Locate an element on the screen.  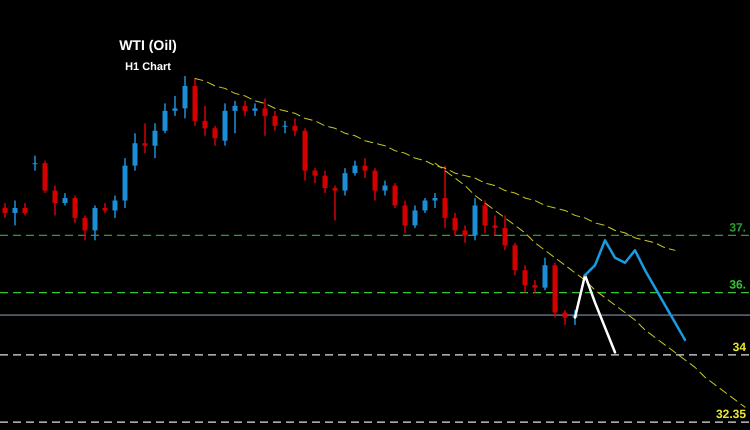
chart-title: WTI (Oil) is located at coordinates (148, 45).